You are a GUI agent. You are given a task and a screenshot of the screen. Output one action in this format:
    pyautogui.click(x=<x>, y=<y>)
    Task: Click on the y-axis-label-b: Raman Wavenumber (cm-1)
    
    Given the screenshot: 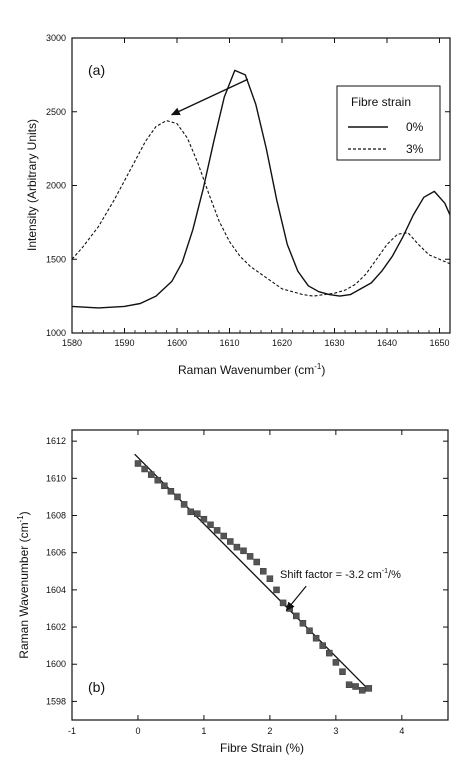 What is the action you would take?
    pyautogui.click(x=23, y=584)
    